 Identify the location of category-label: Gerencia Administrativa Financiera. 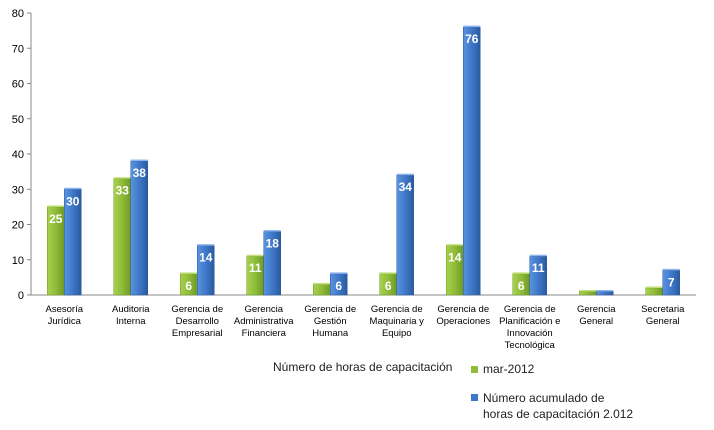
(264, 321).